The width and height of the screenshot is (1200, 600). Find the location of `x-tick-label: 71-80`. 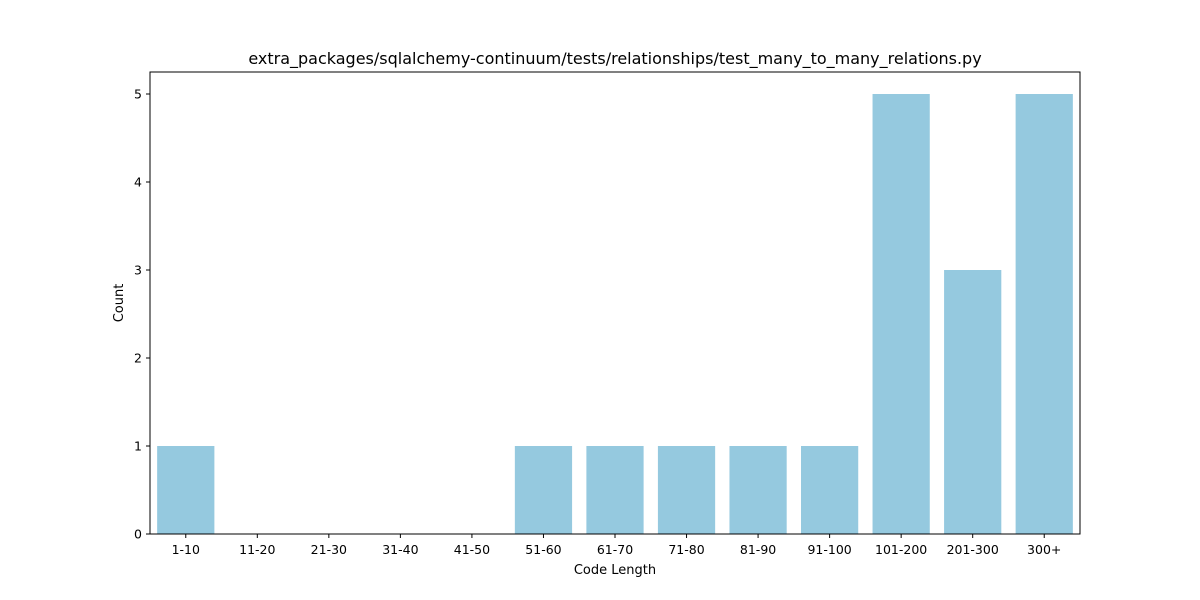

x-tick-label: 71-80 is located at coordinates (686, 549).